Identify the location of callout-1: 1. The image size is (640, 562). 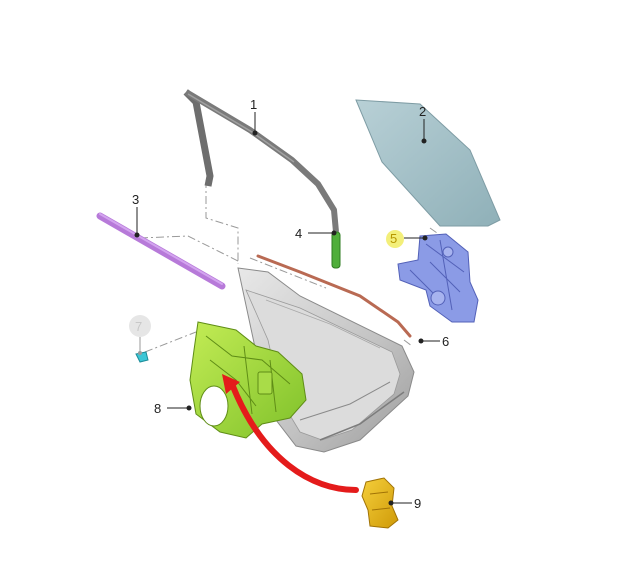
(254, 116).